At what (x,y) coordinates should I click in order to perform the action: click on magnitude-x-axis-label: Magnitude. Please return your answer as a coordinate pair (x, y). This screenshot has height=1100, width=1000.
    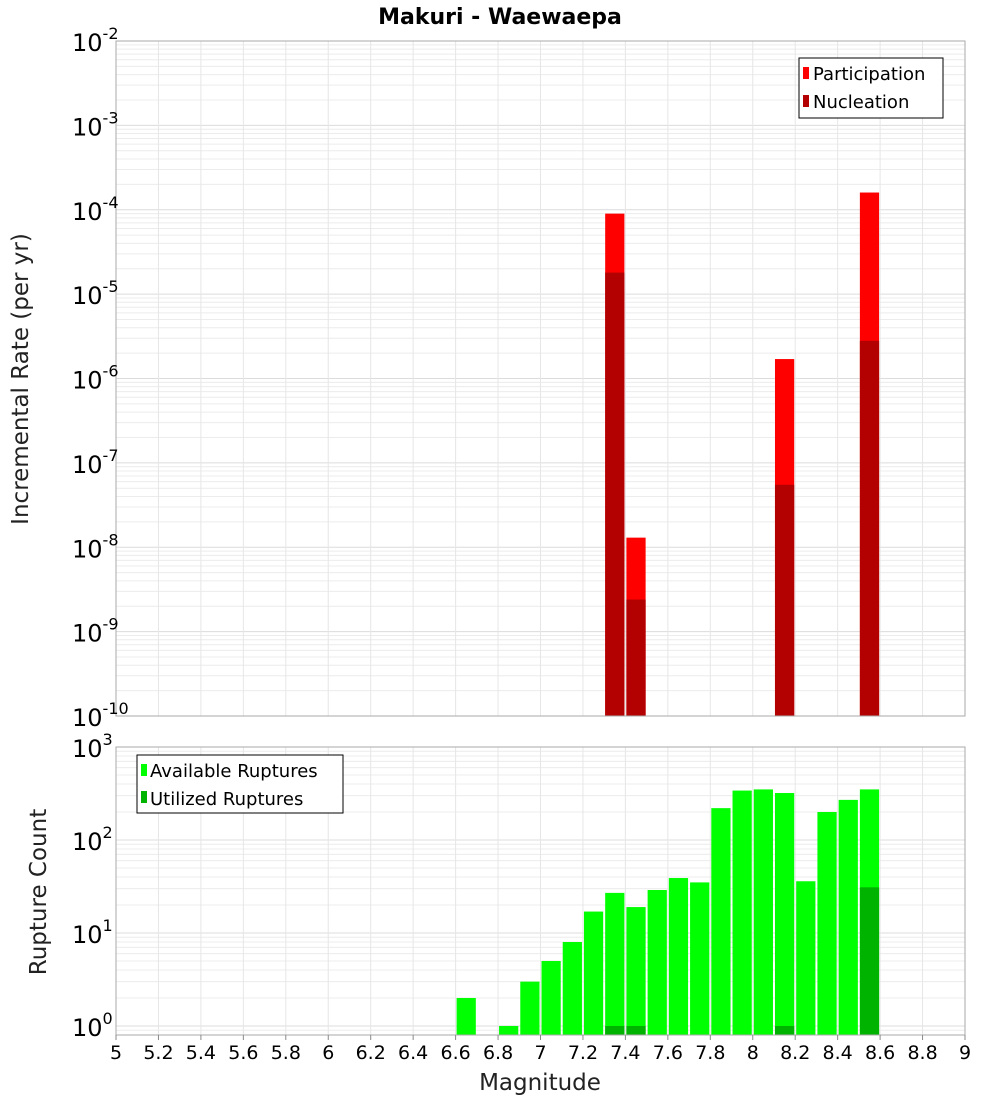
    Looking at the image, I should click on (540, 1083).